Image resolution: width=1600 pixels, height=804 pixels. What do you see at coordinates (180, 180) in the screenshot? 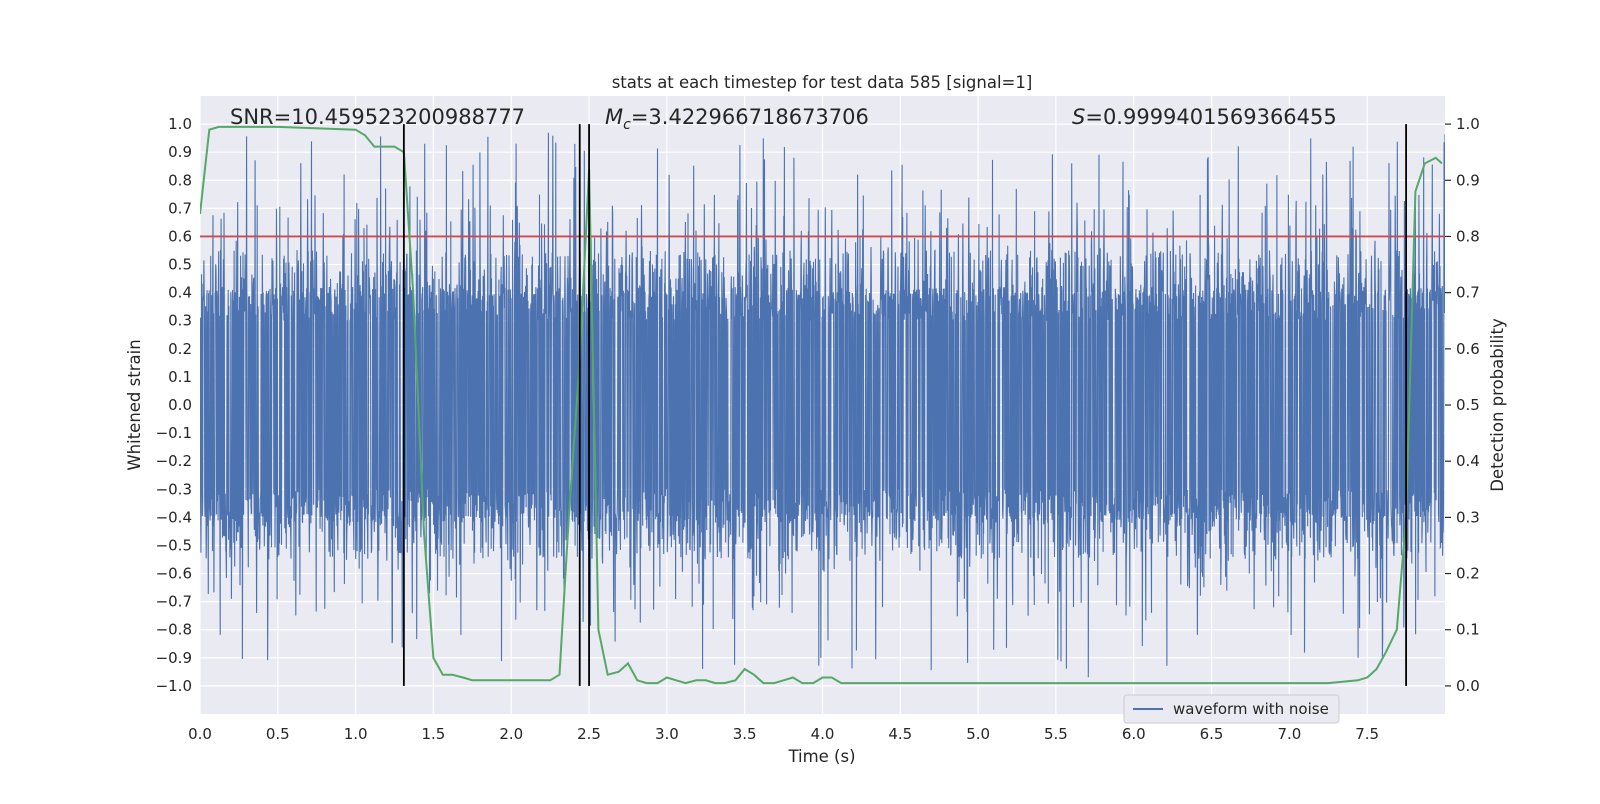
I see `y-tick-label: 0.8` at bounding box center [180, 180].